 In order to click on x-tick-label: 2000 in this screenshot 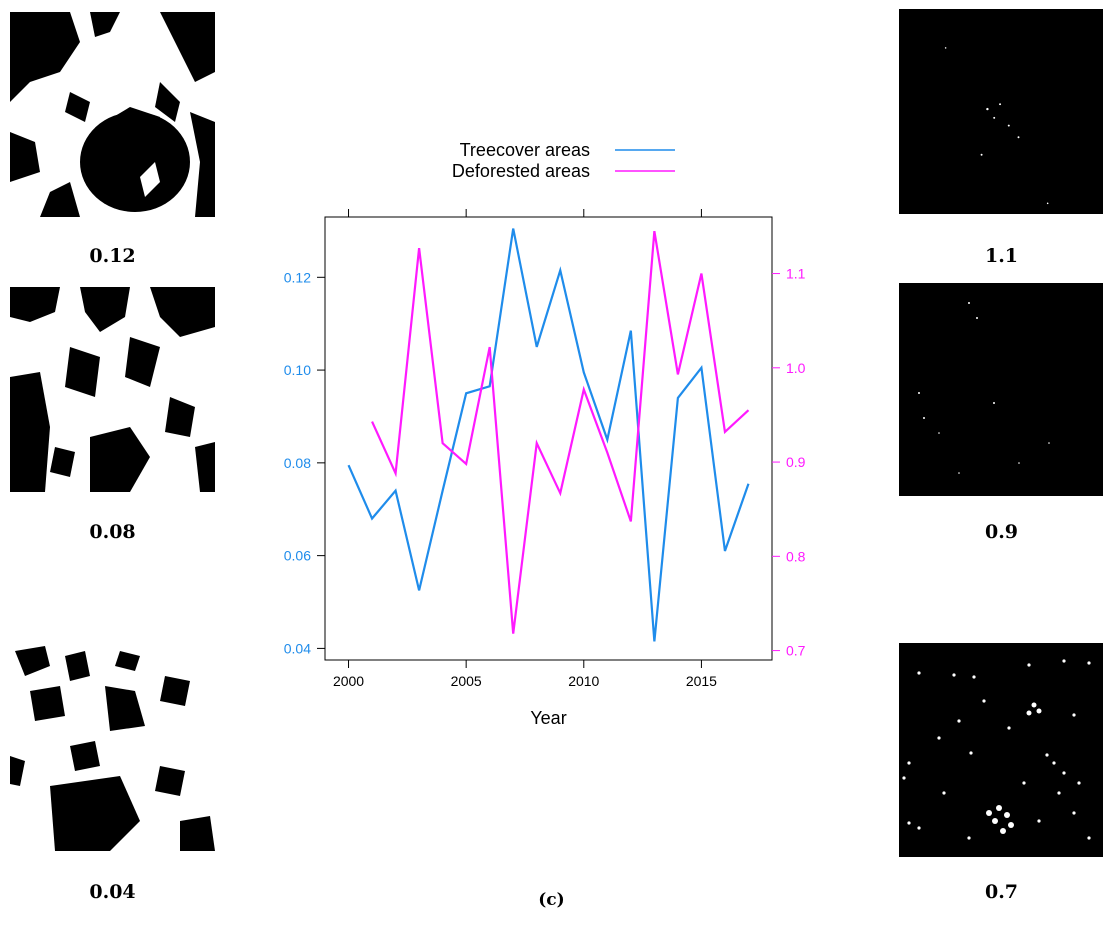, I will do `click(348, 681)`.